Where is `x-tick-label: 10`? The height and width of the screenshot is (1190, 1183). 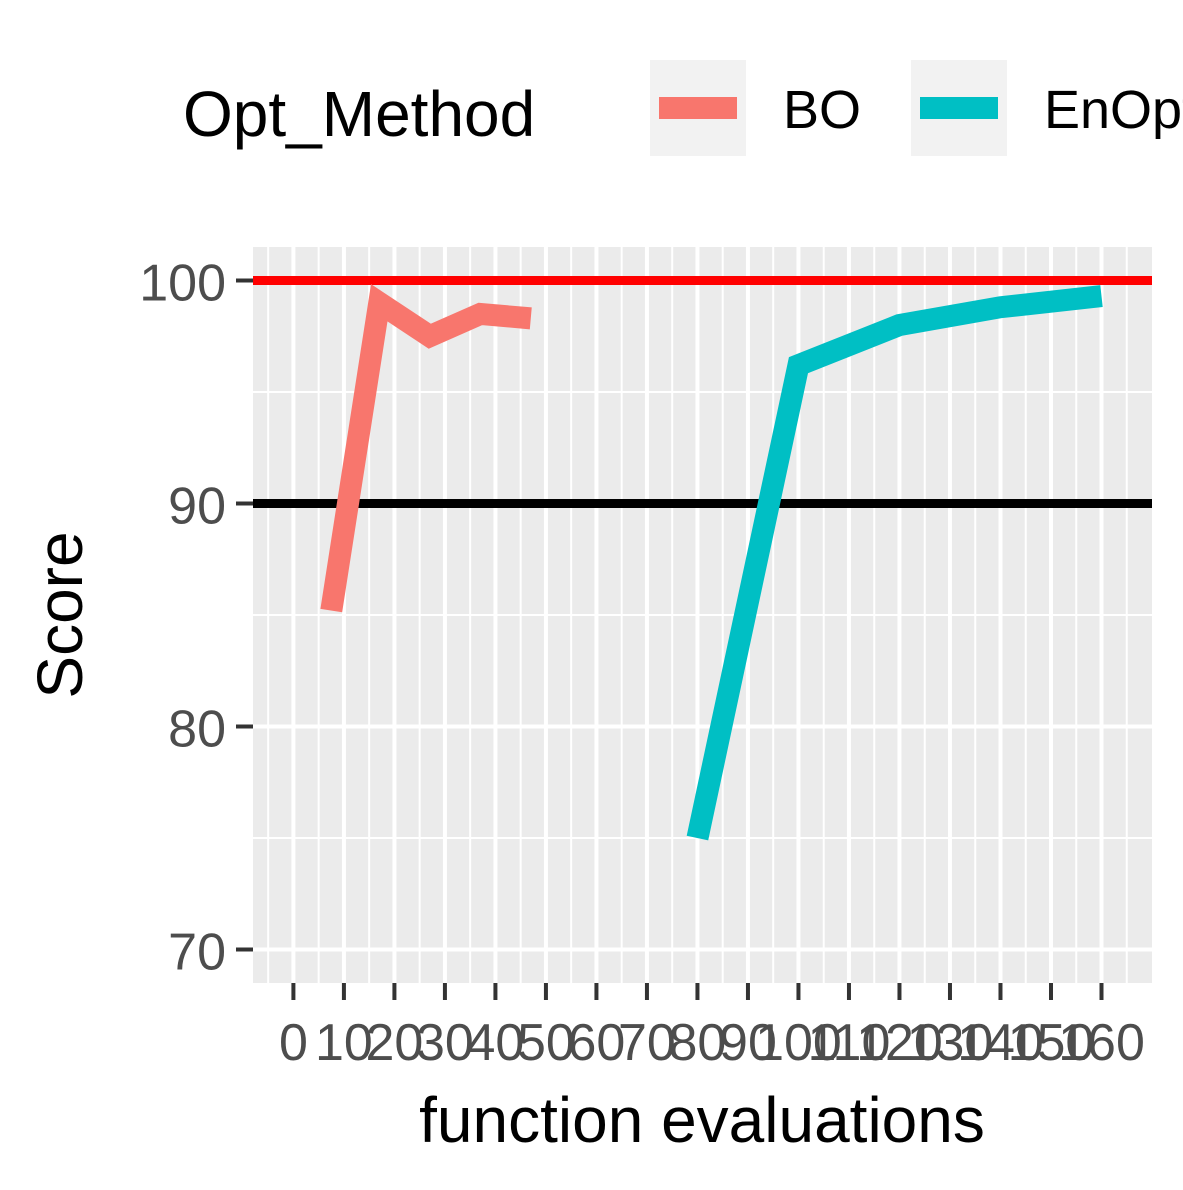 x-tick-label: 10 is located at coordinates (344, 1043).